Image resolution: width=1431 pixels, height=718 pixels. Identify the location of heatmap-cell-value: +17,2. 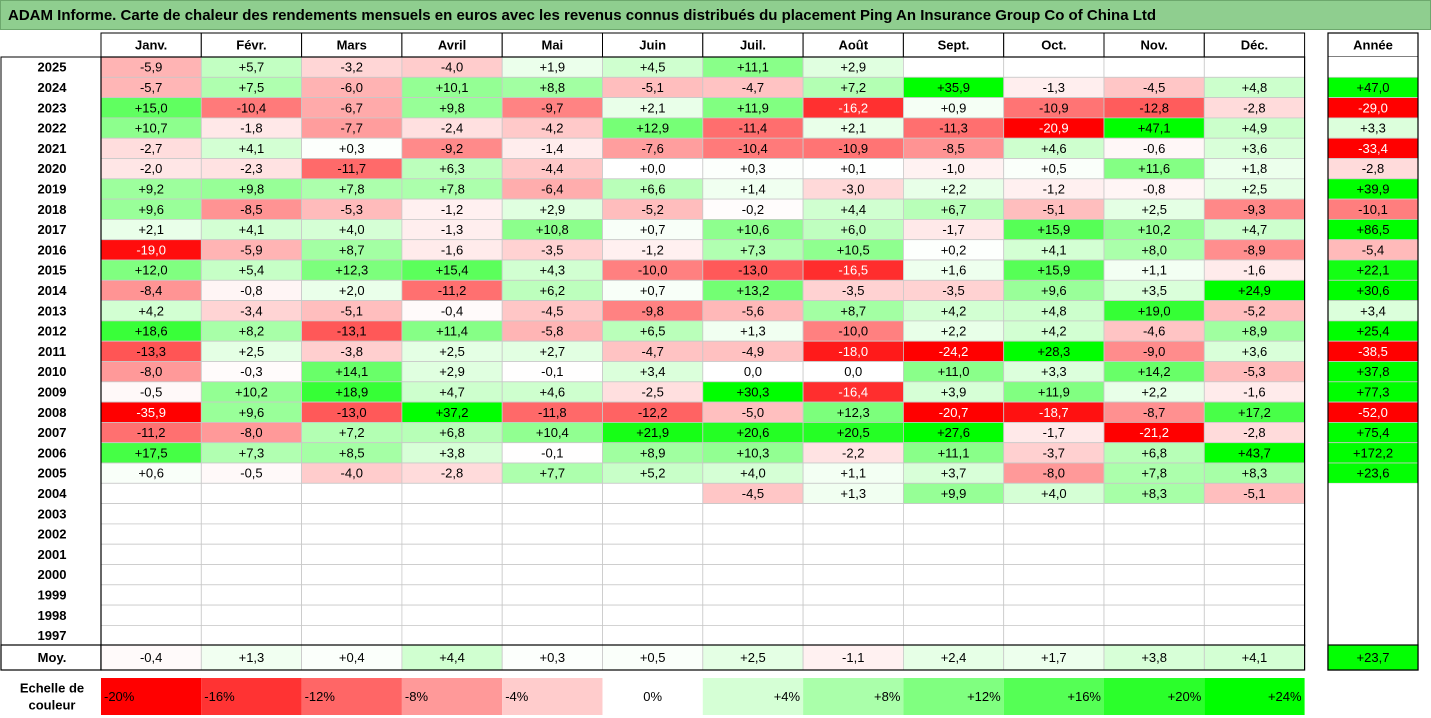
(1254, 412).